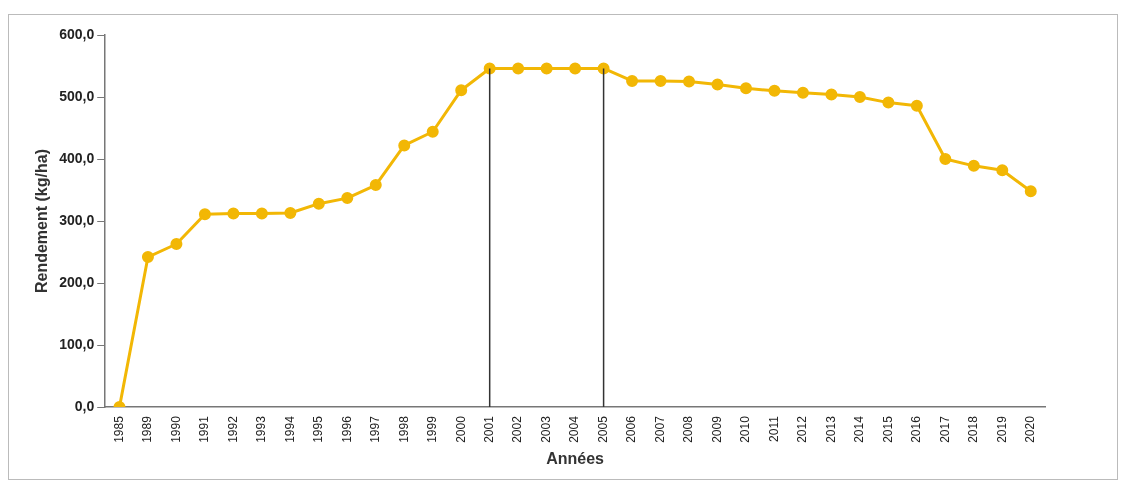 This screenshot has height=481, width=1126. What do you see at coordinates (716, 429) in the screenshot?
I see `x-tick-label: 2009` at bounding box center [716, 429].